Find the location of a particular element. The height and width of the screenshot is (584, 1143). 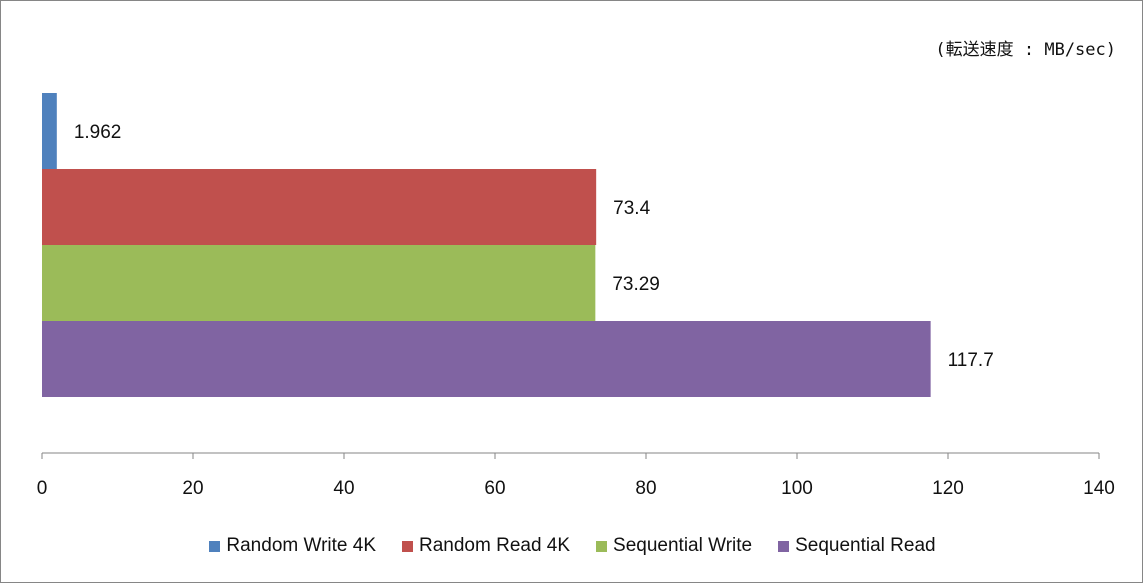

x-tick-label-120: 120 is located at coordinates (948, 488).